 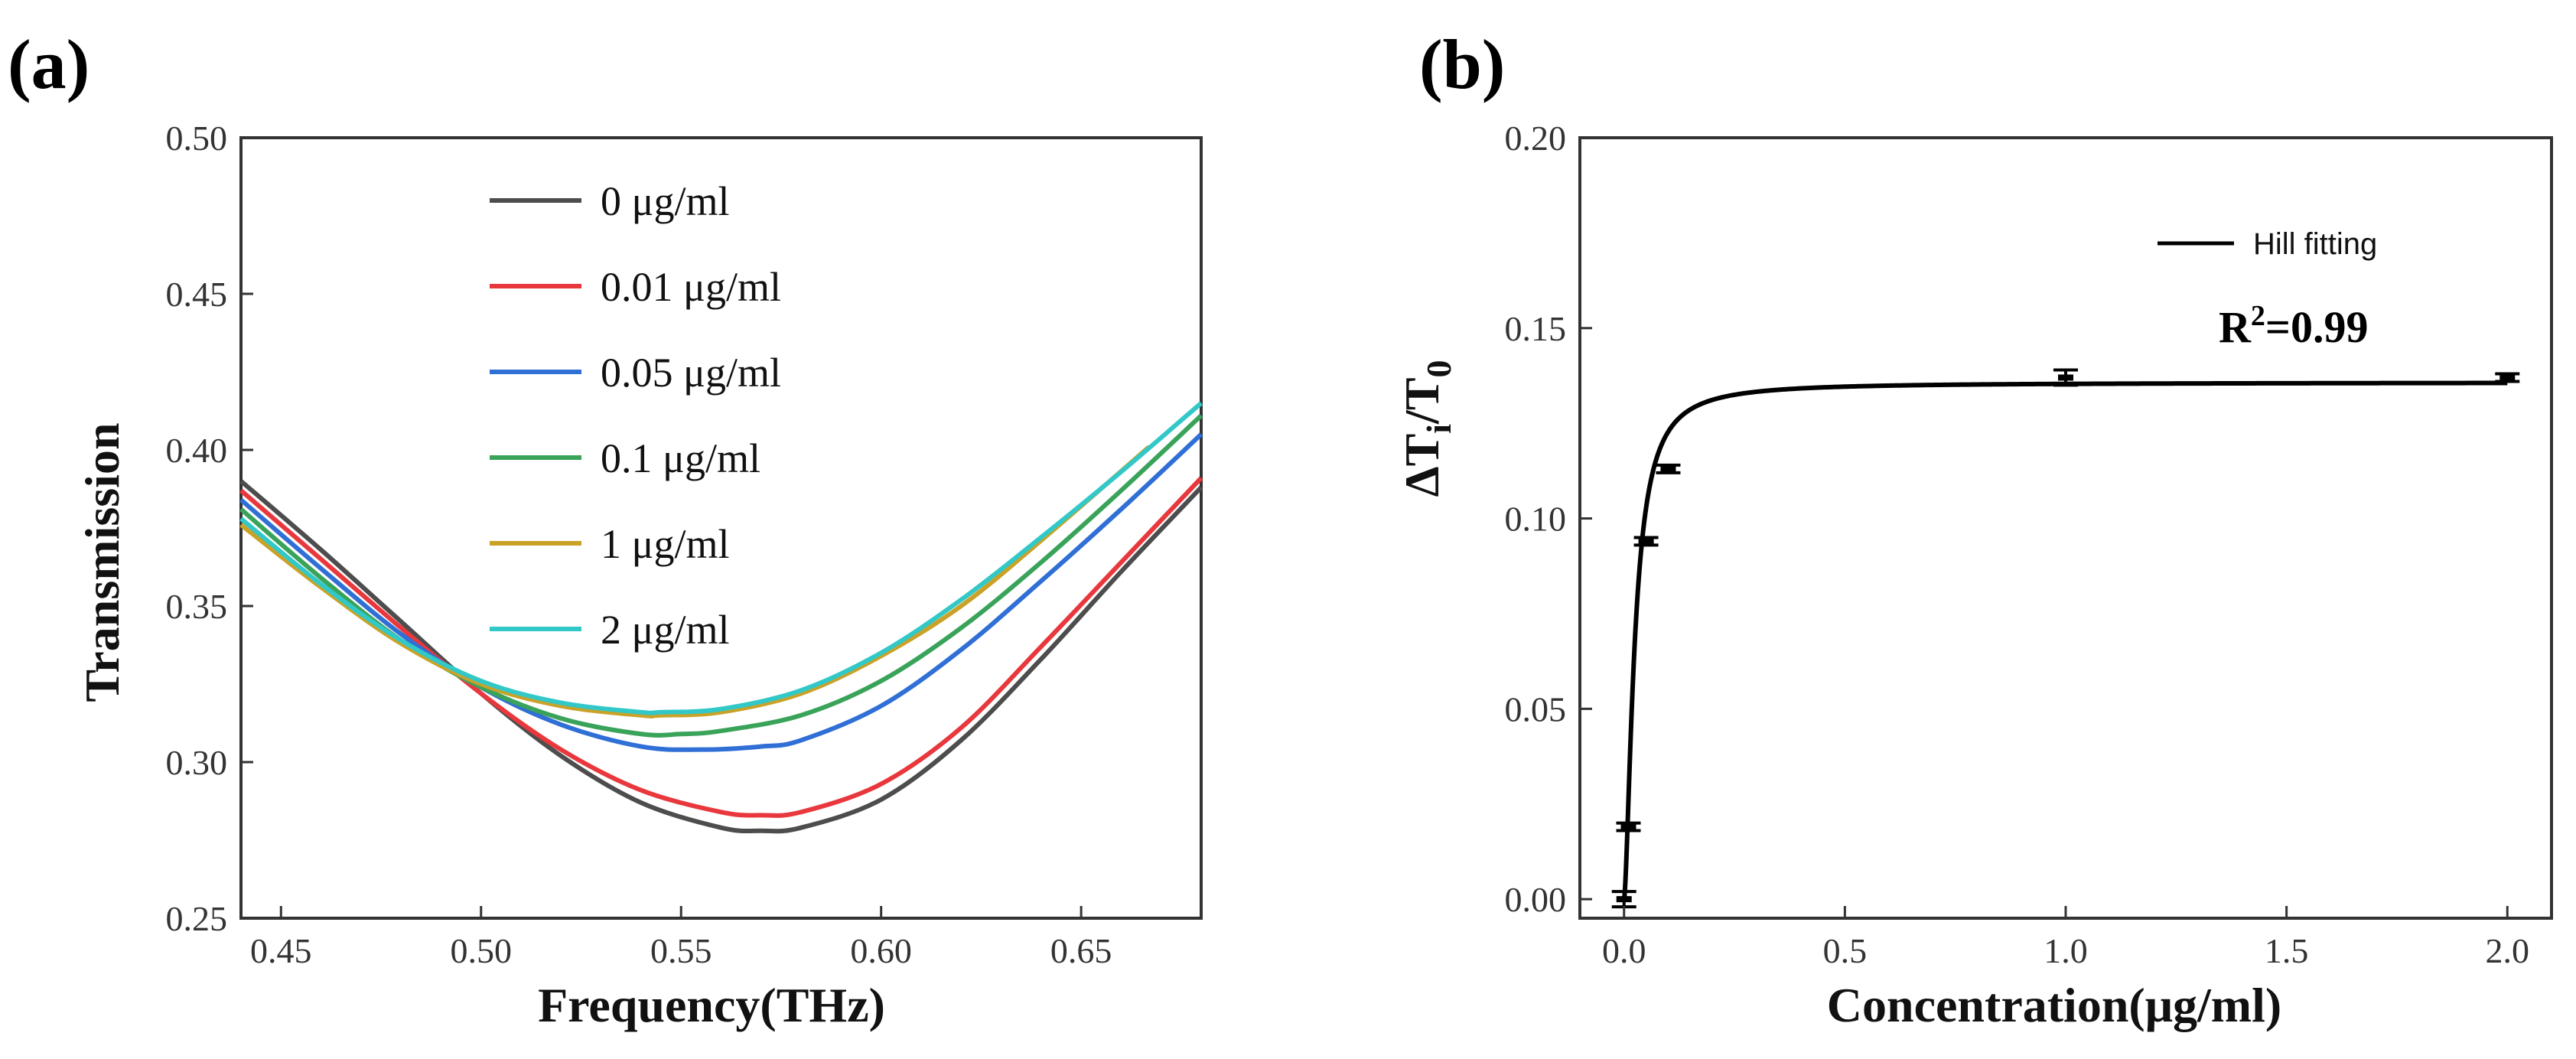 I want to click on x-tick-label-a: 0.65, so click(x=1081, y=950).